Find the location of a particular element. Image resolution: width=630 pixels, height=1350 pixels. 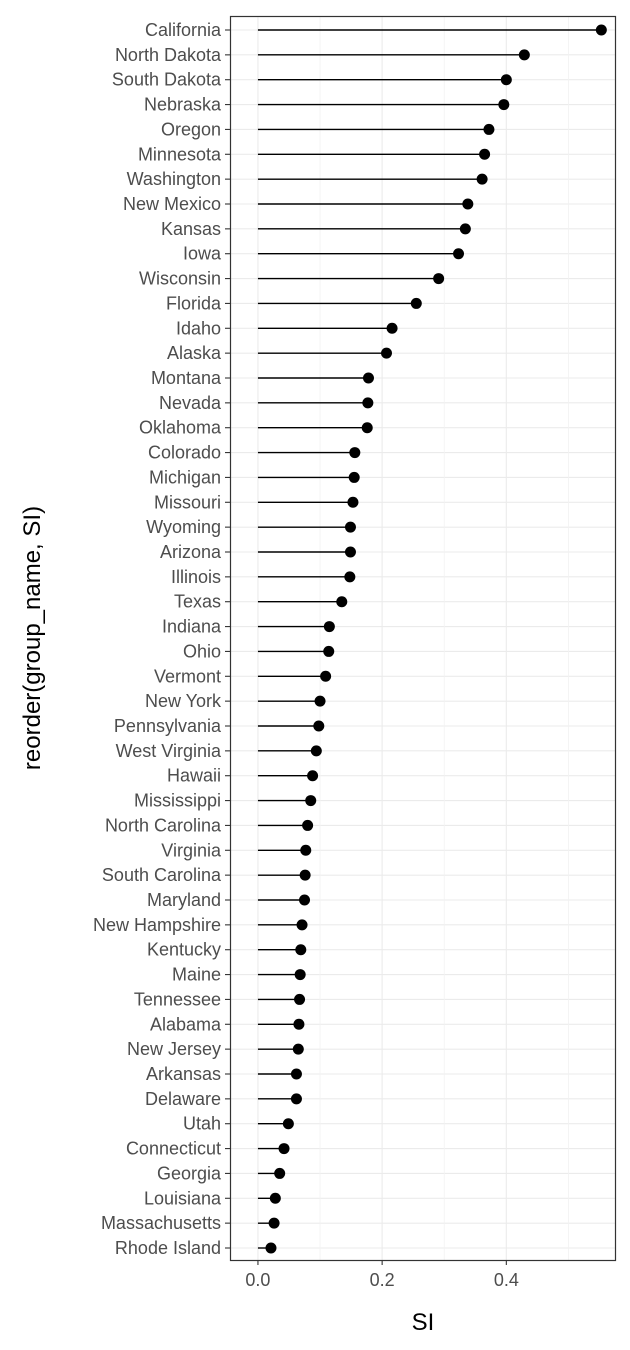

y-tick-label: North Carolina is located at coordinates (163, 825).